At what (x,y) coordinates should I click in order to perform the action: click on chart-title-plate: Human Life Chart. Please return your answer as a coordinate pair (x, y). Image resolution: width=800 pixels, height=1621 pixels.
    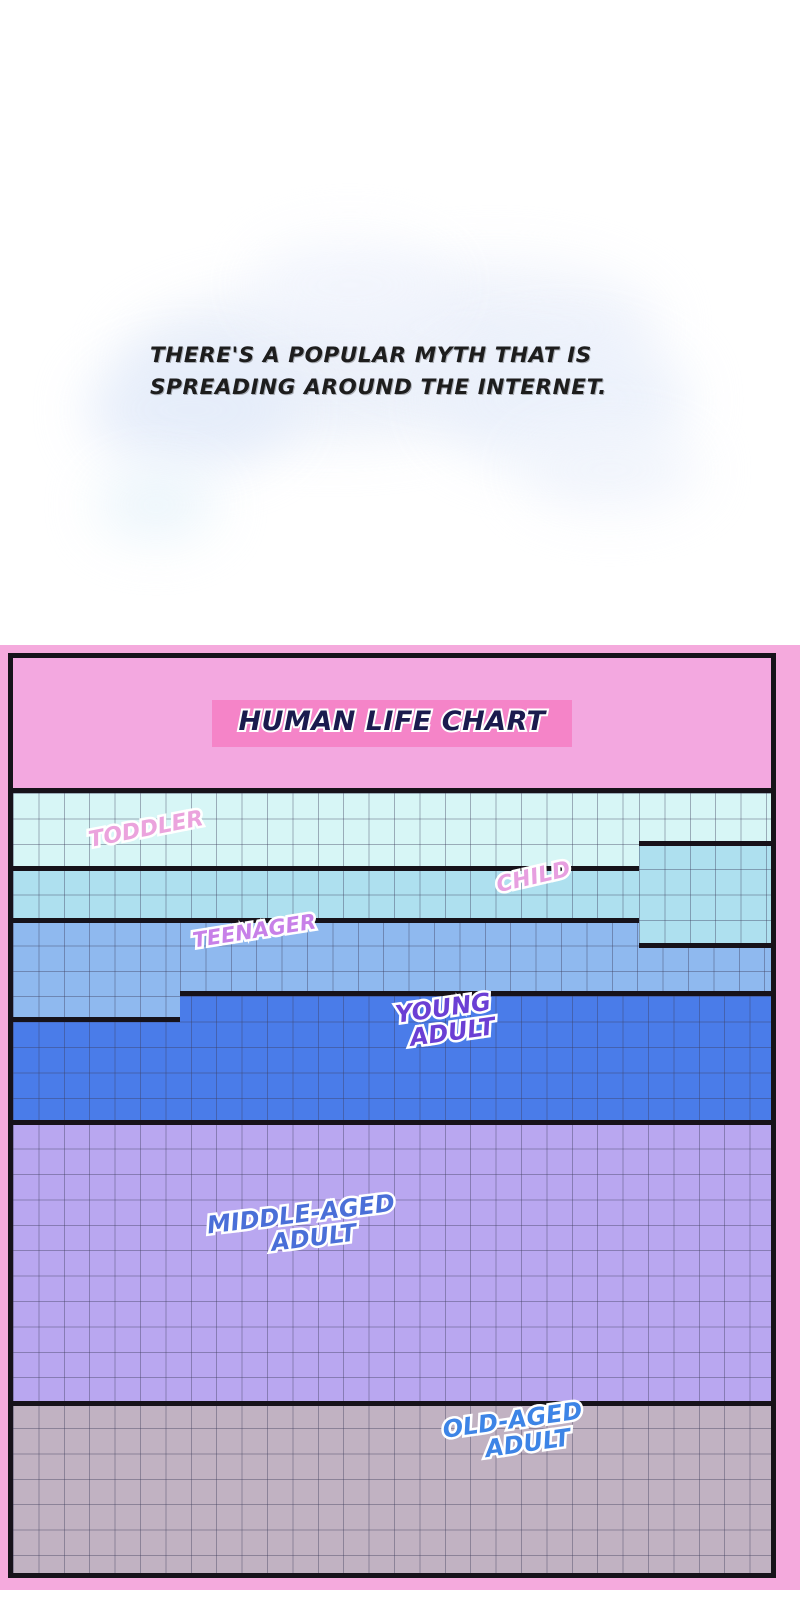
    Looking at the image, I should click on (392, 723).